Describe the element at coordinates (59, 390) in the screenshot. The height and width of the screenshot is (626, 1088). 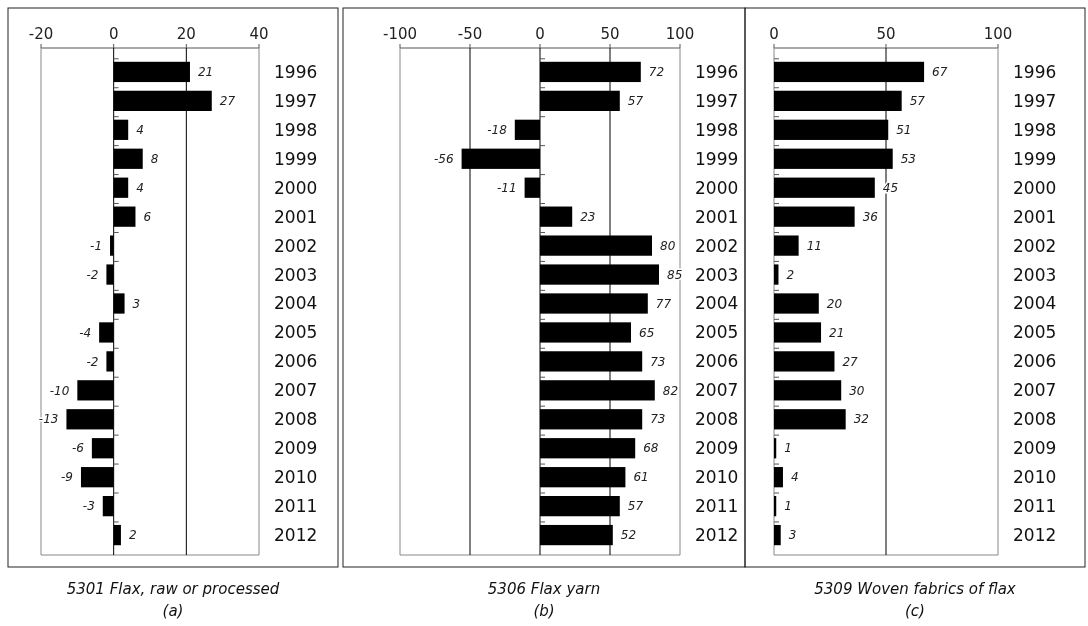
I see `data-label: -10` at that location.